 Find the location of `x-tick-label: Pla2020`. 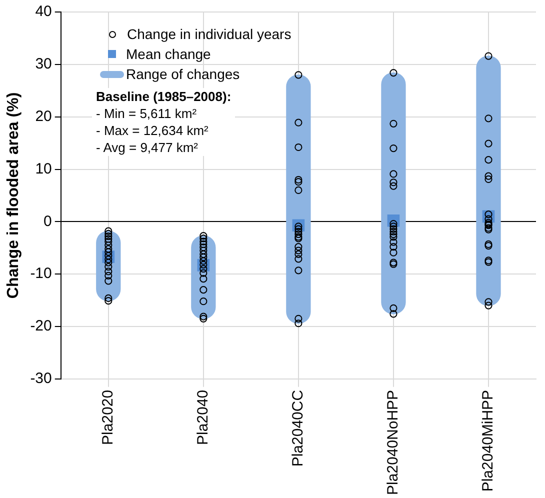

x-tick-label: Pla2020 is located at coordinates (108, 417).